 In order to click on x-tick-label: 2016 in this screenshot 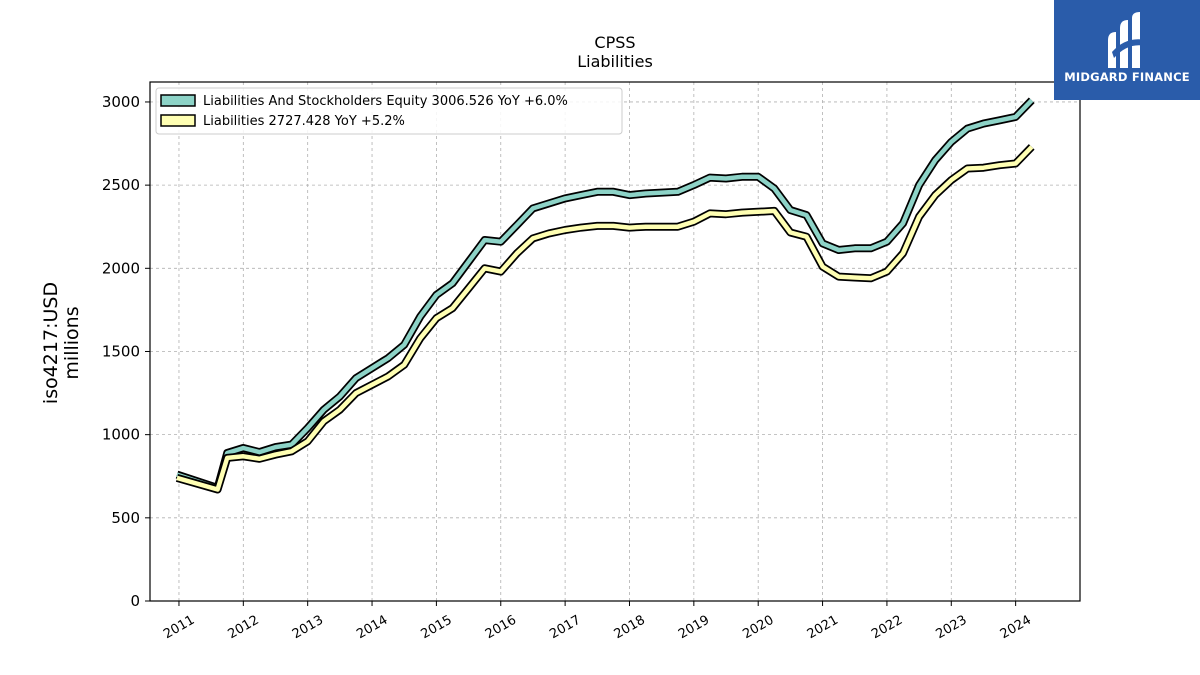, I will do `click(501, 628)`.